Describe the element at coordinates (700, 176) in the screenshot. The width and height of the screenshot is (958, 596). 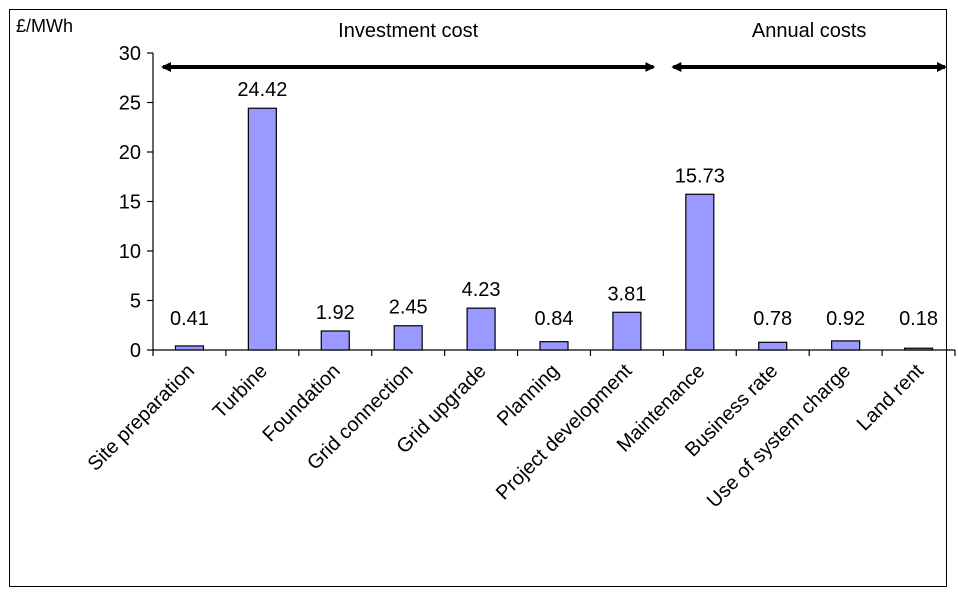
I see `data-label: 15.73` at that location.